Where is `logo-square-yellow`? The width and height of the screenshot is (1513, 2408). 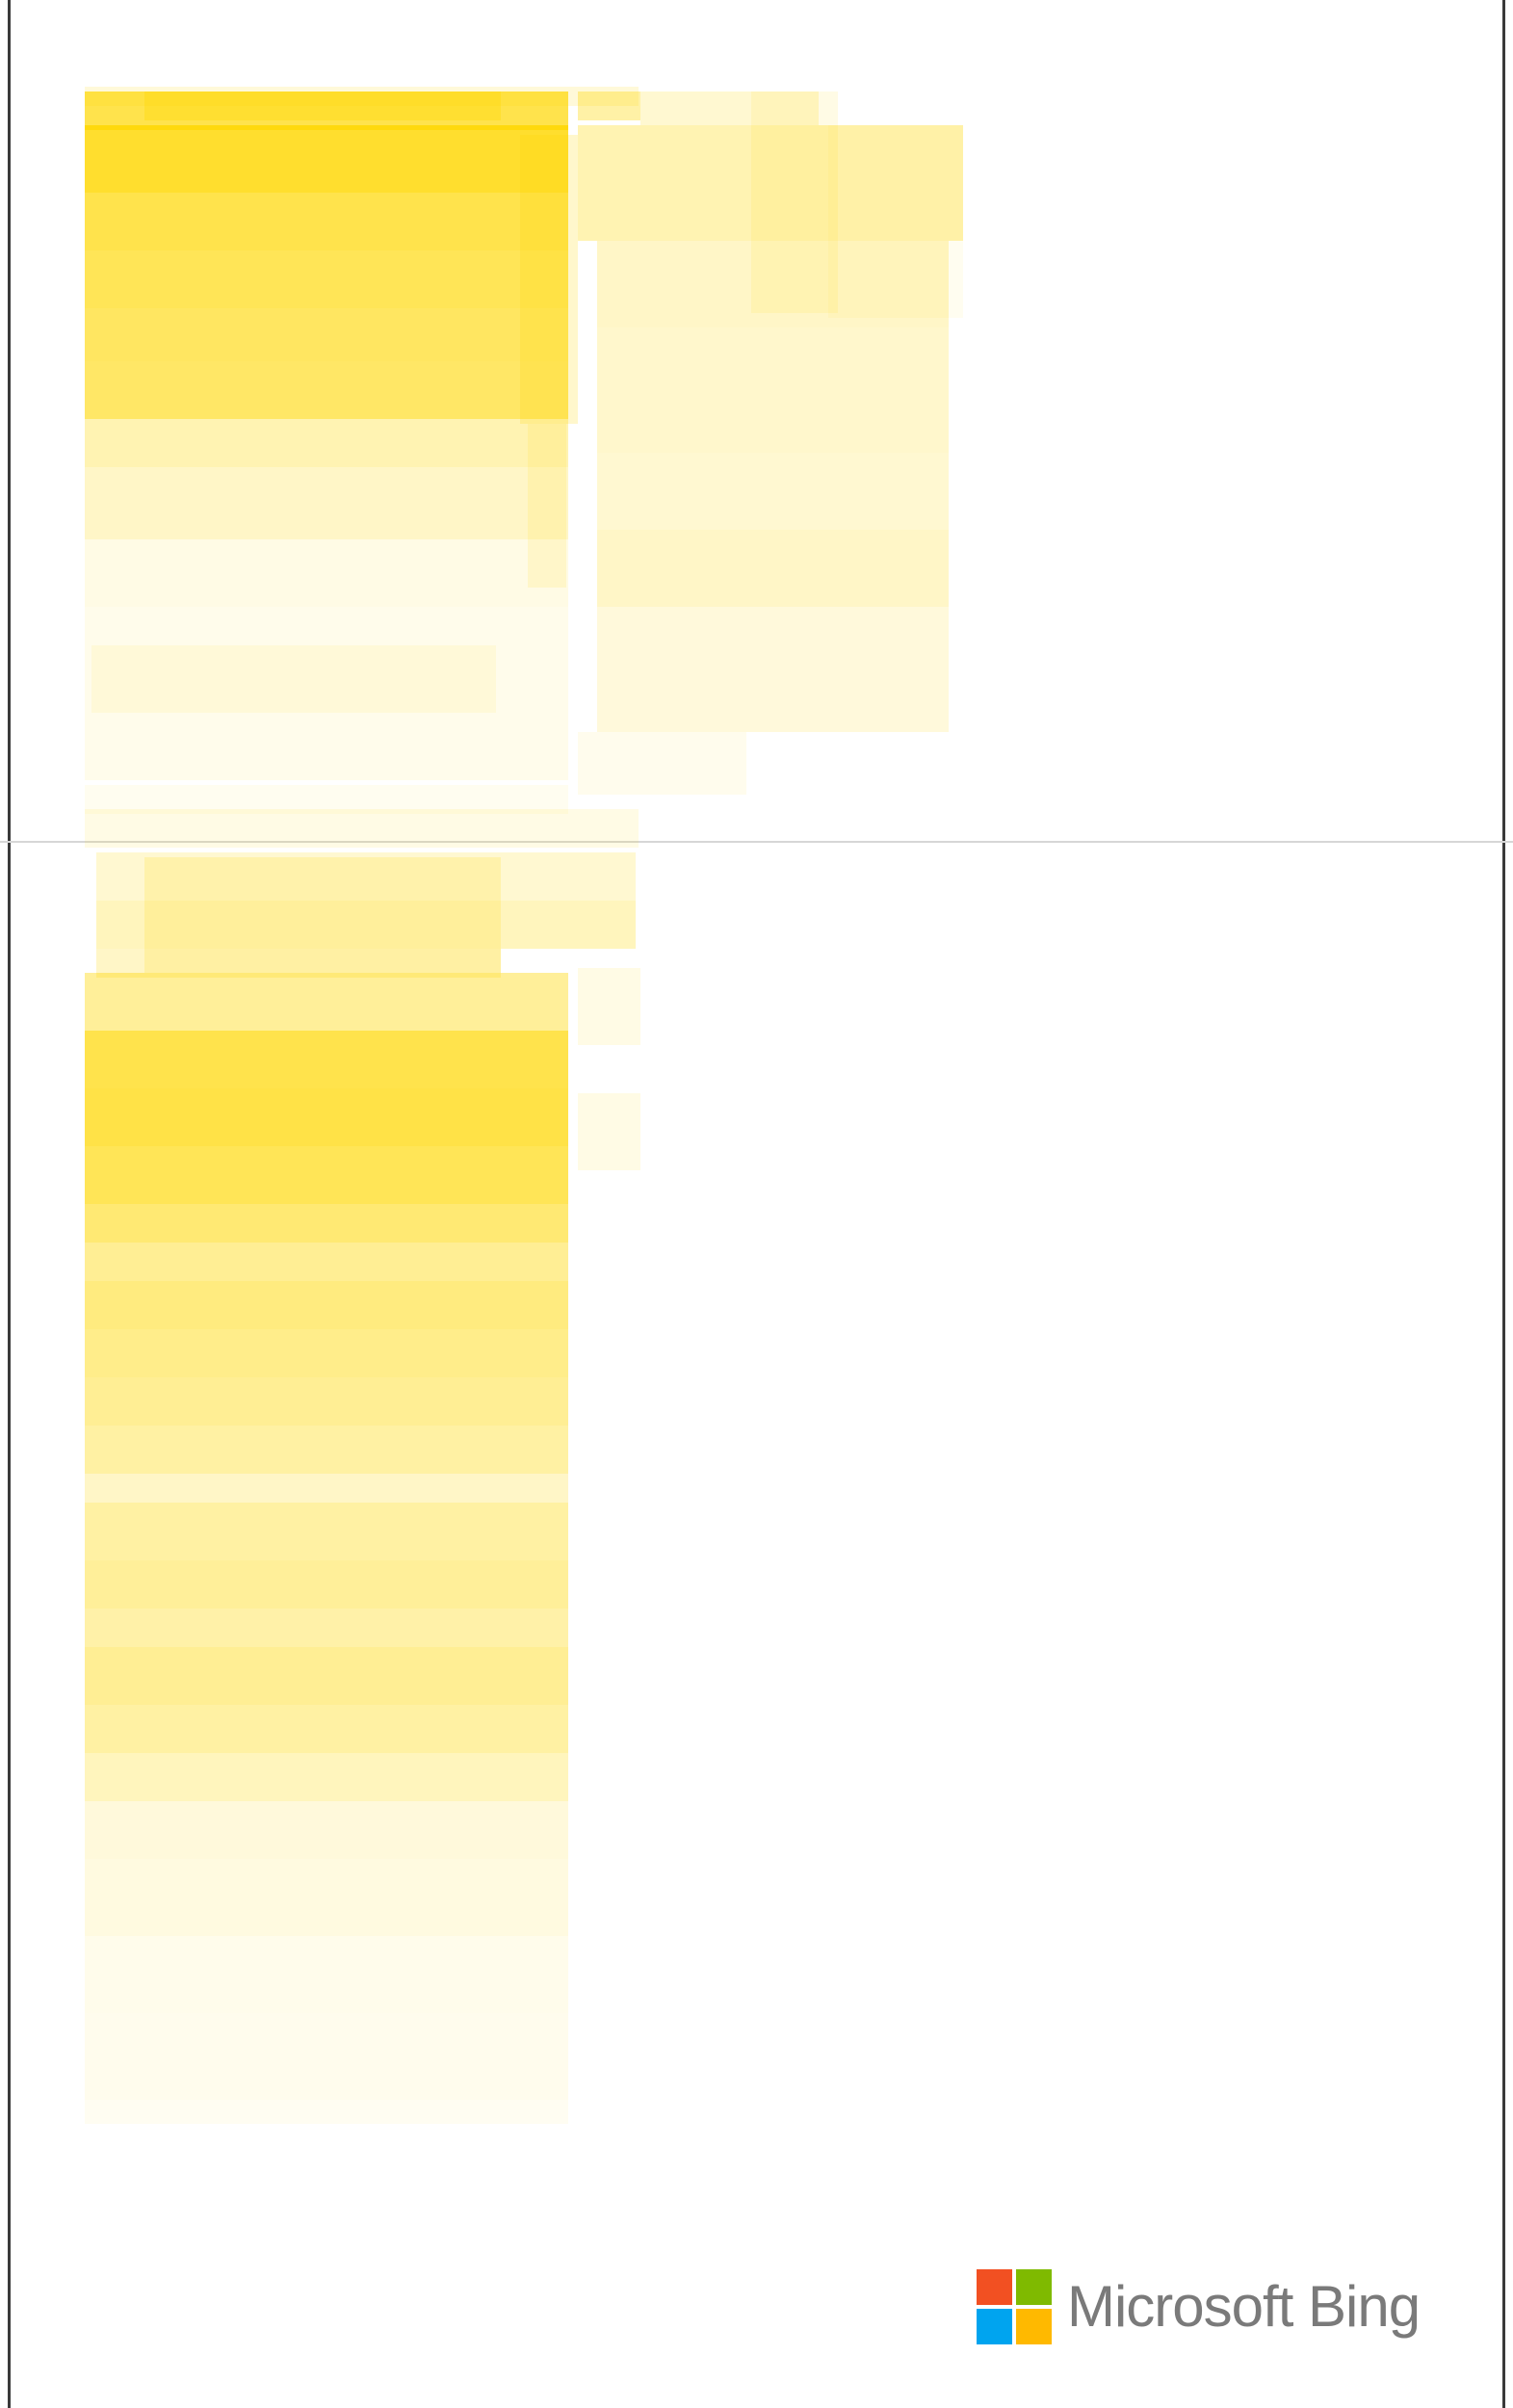
logo-square-yellow is located at coordinates (1034, 2326).